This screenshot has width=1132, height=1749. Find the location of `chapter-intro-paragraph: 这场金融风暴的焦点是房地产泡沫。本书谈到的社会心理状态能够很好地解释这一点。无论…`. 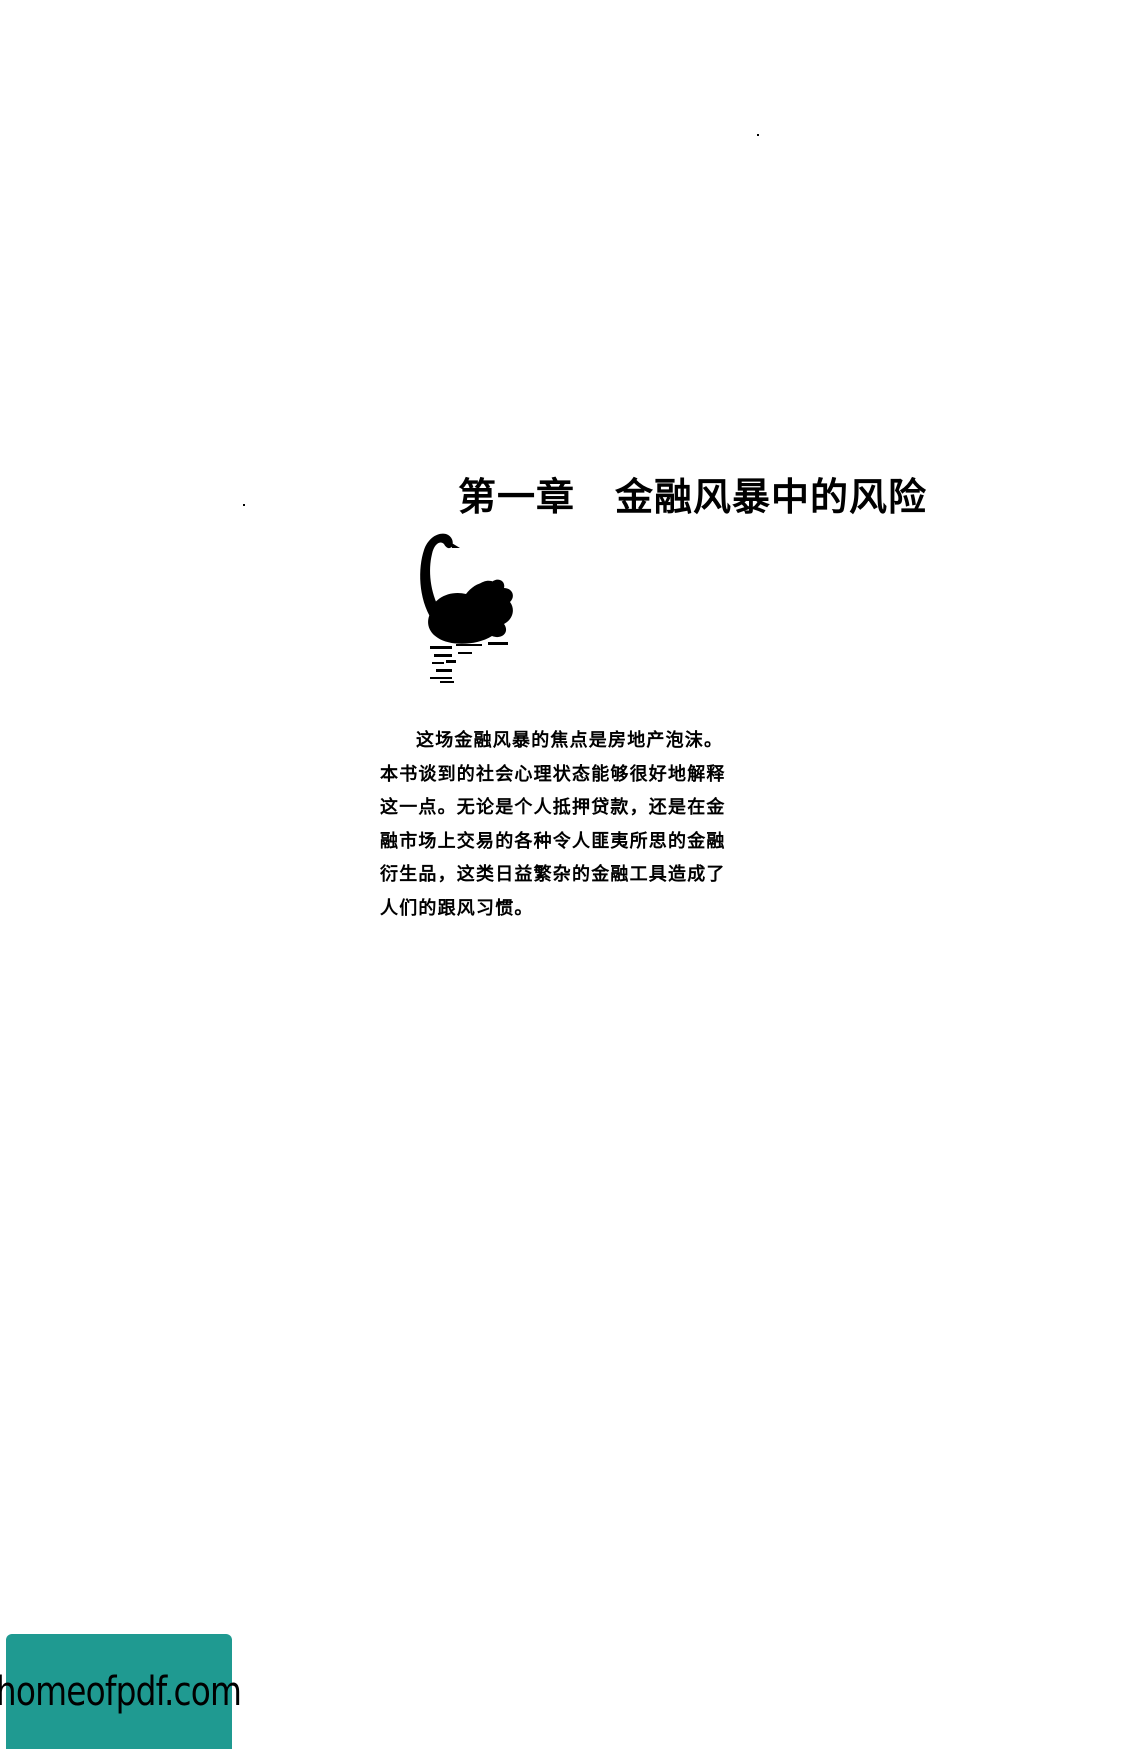

chapter-intro-paragraph: 这场金融风暴的焦点是房地产泡沫。本书谈到的社会心理状态能够很好地解释这一点。无论… is located at coordinates (553, 824).